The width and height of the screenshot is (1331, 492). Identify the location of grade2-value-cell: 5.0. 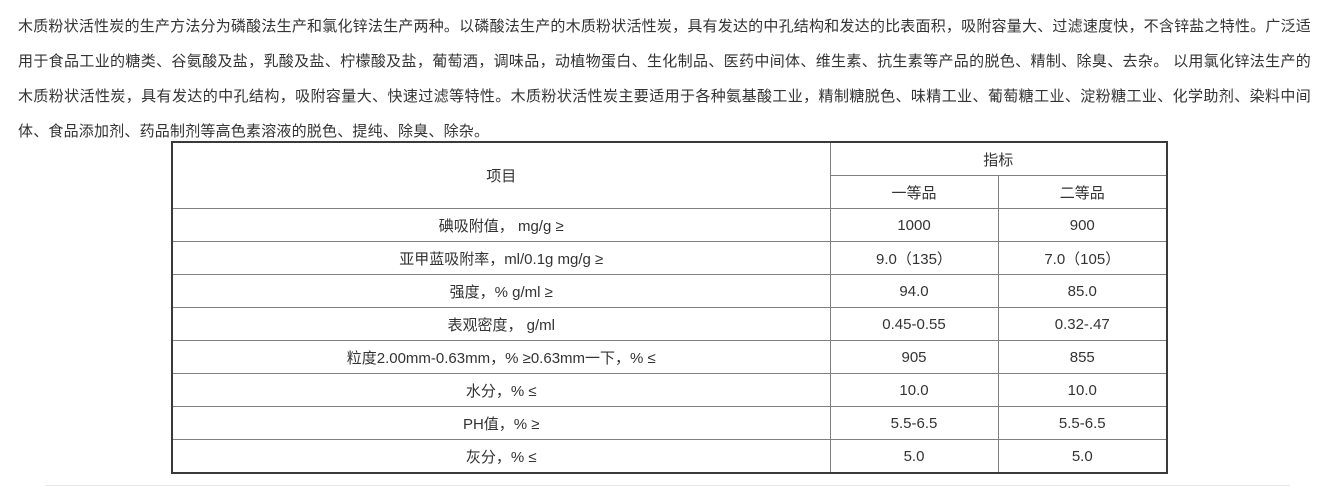
(1082, 456).